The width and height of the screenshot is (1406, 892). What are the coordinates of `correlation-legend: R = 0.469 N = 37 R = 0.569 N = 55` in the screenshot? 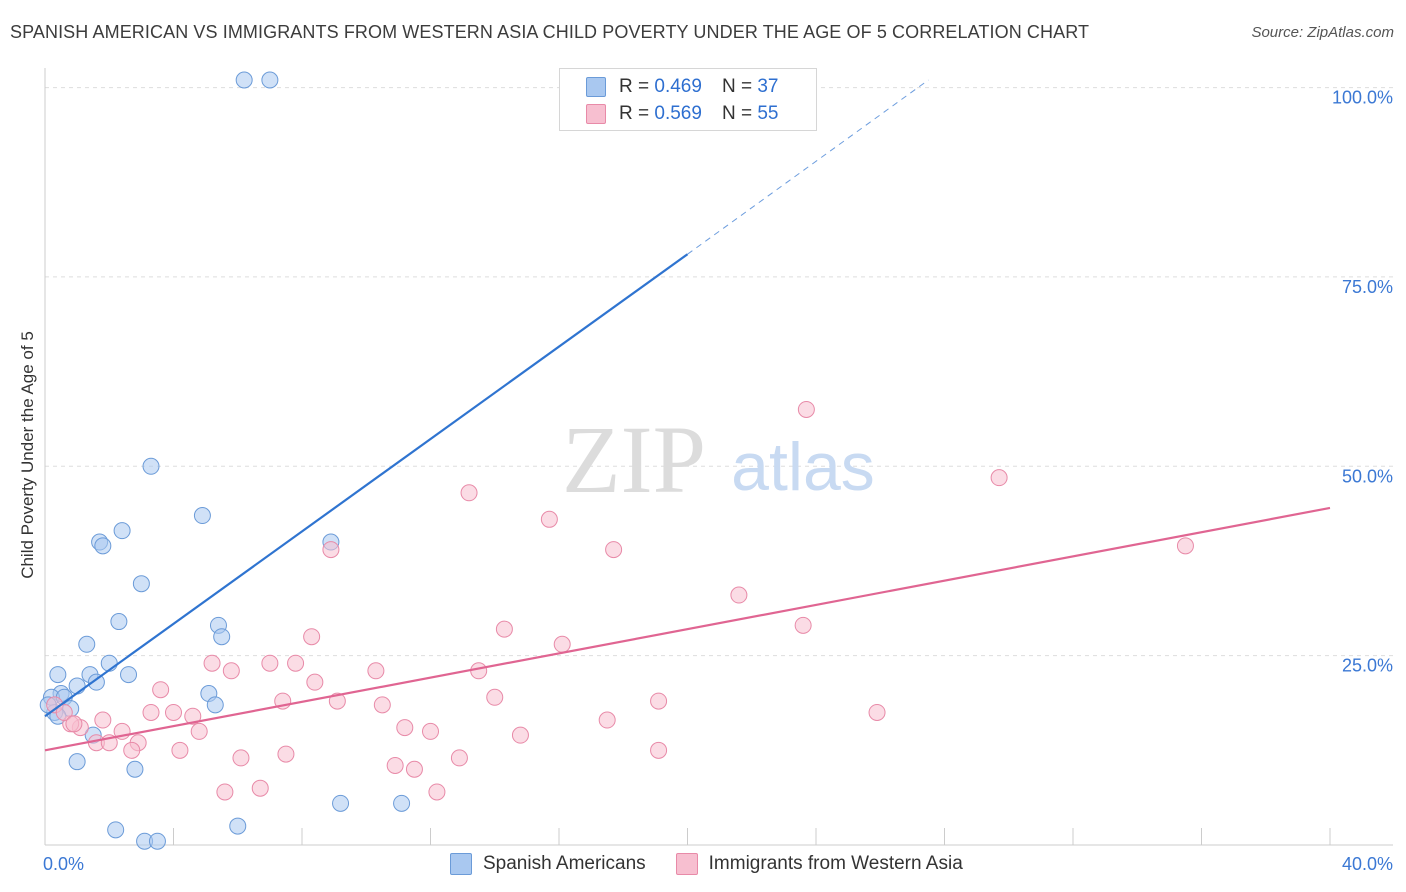 It's located at (688, 99).